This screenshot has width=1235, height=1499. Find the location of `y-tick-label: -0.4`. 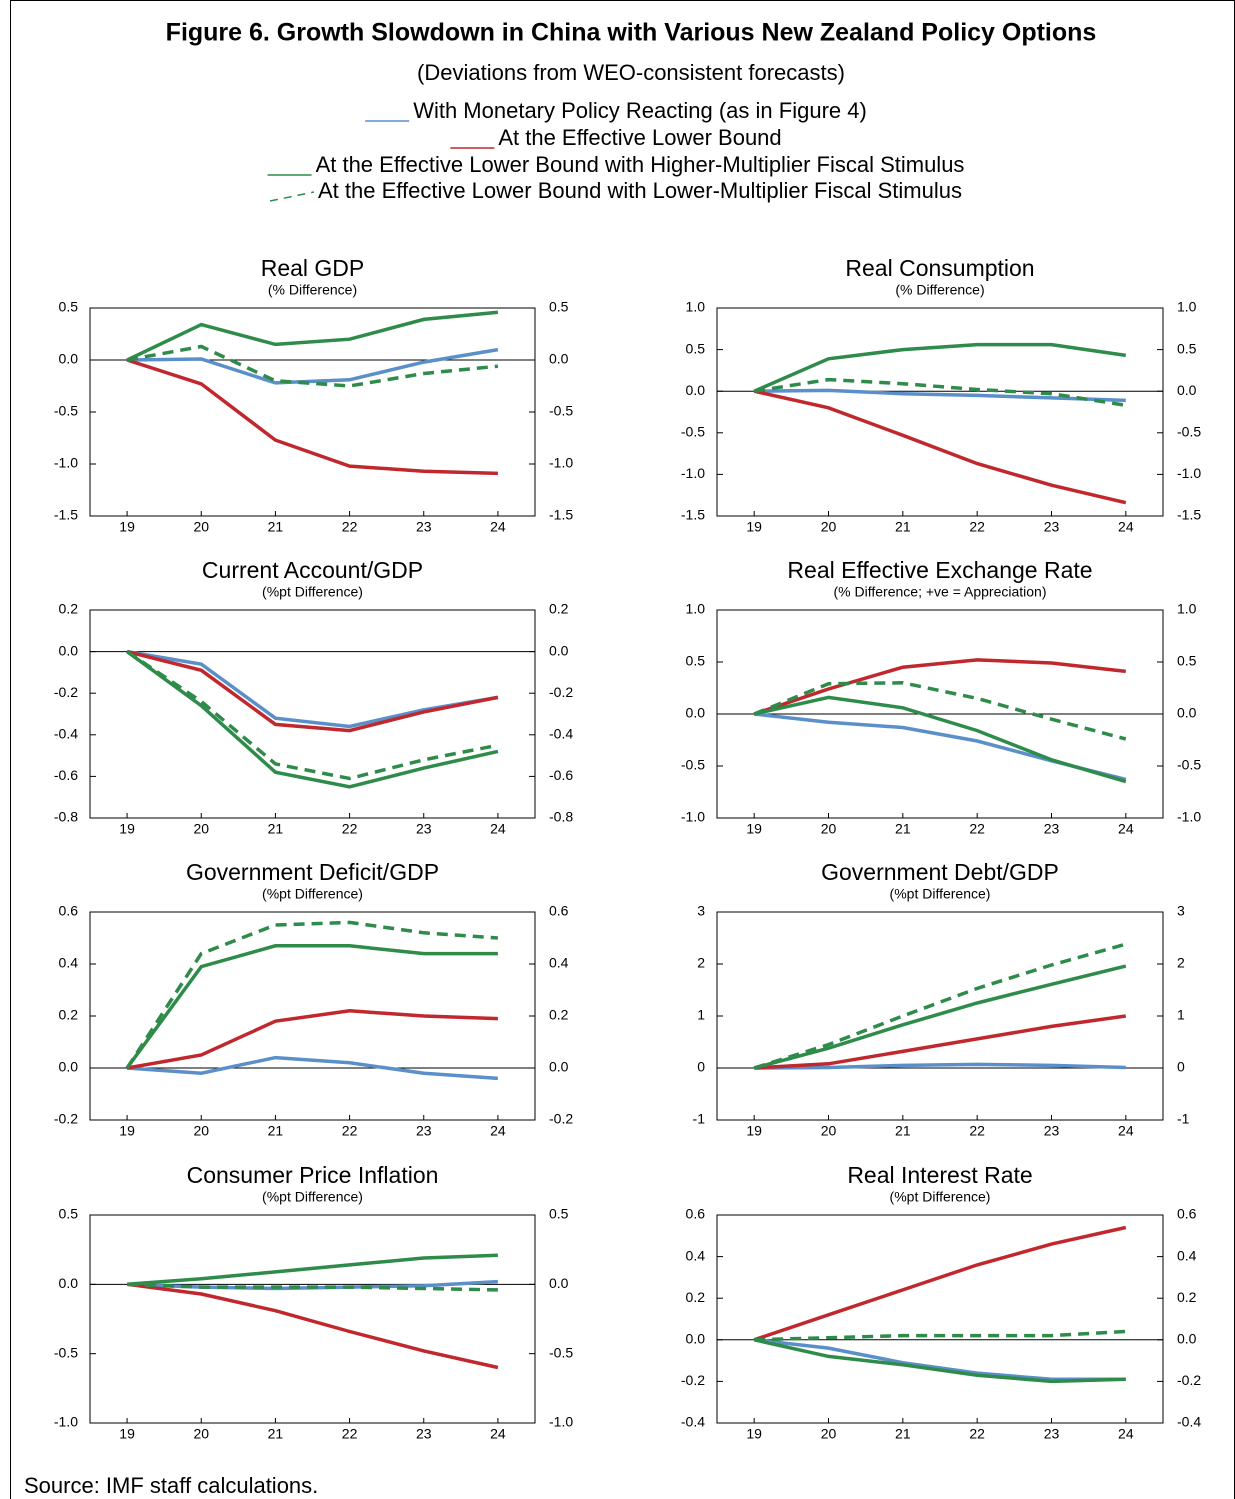

y-tick-label: -0.4 is located at coordinates (66, 734).